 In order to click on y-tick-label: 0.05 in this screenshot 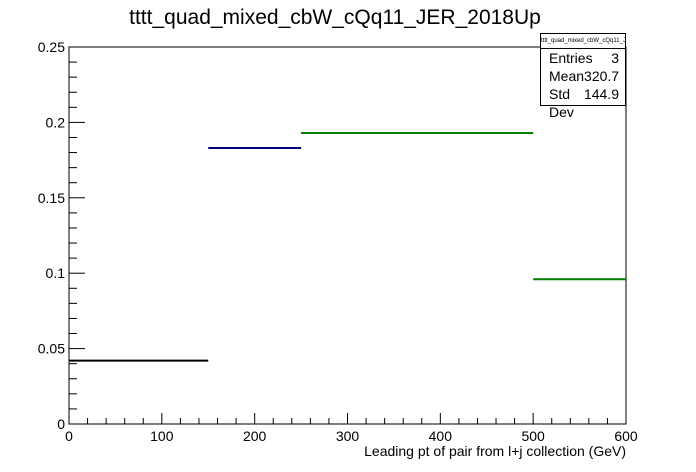, I will do `click(51, 349)`.